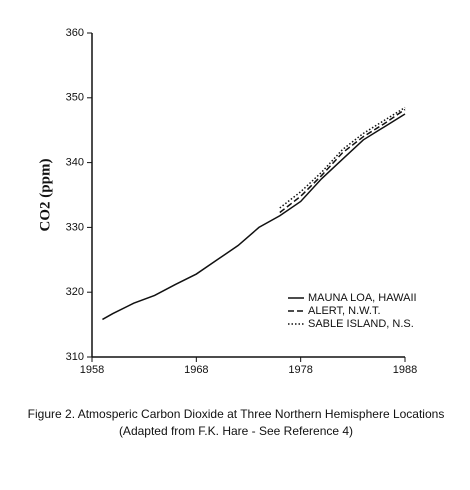  I want to click on y-tick-label: 360, so click(75, 33).